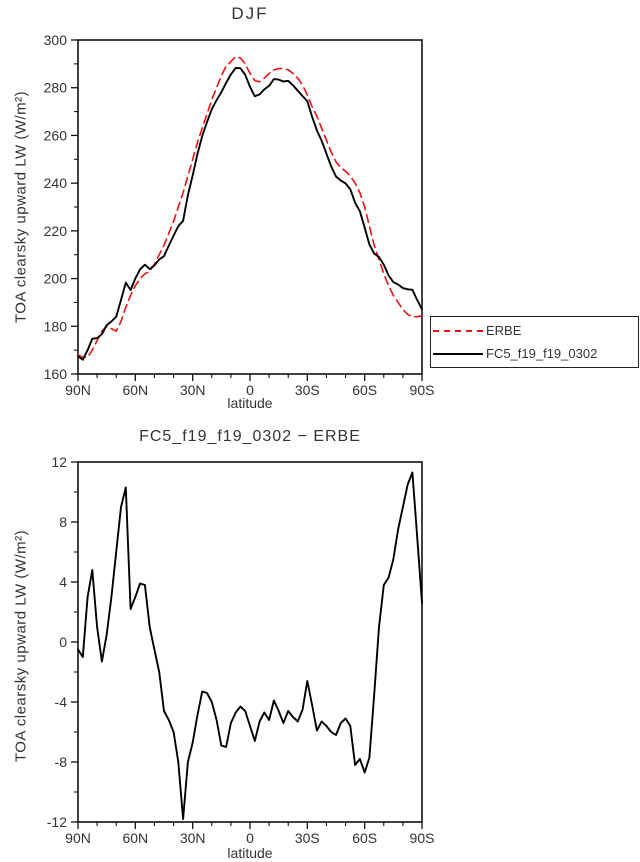 The width and height of the screenshot is (640, 862). I want to click on y-tick-label: 240, so click(56, 183).